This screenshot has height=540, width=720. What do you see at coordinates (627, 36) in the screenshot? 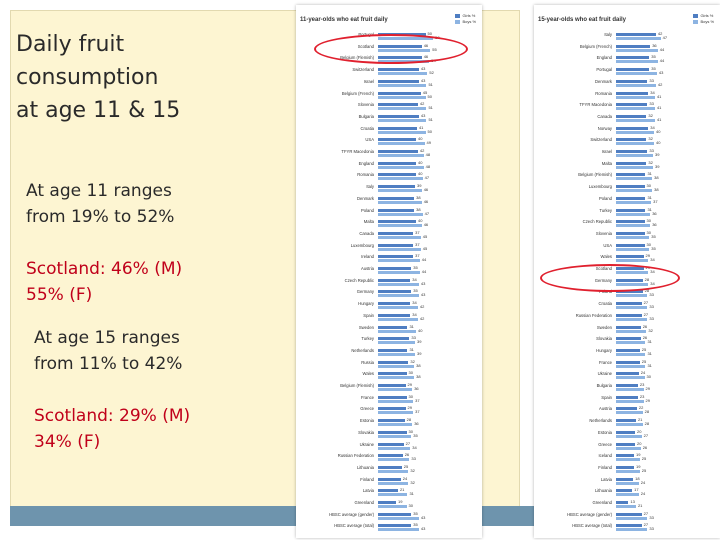
I see `bar-row: Italy 47 42` at bounding box center [627, 36].